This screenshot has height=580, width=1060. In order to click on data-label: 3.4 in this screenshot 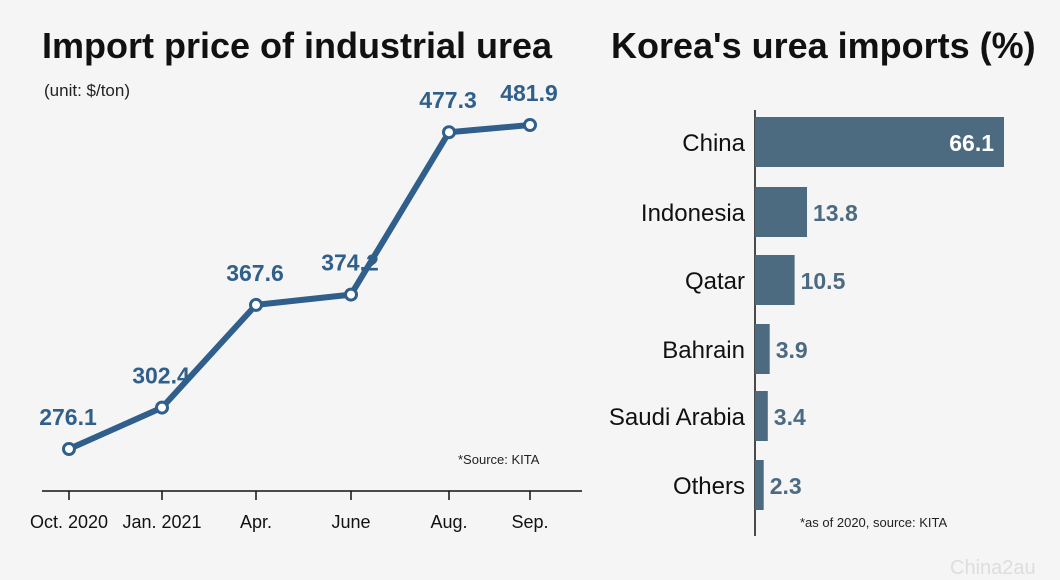, I will do `click(790, 417)`.